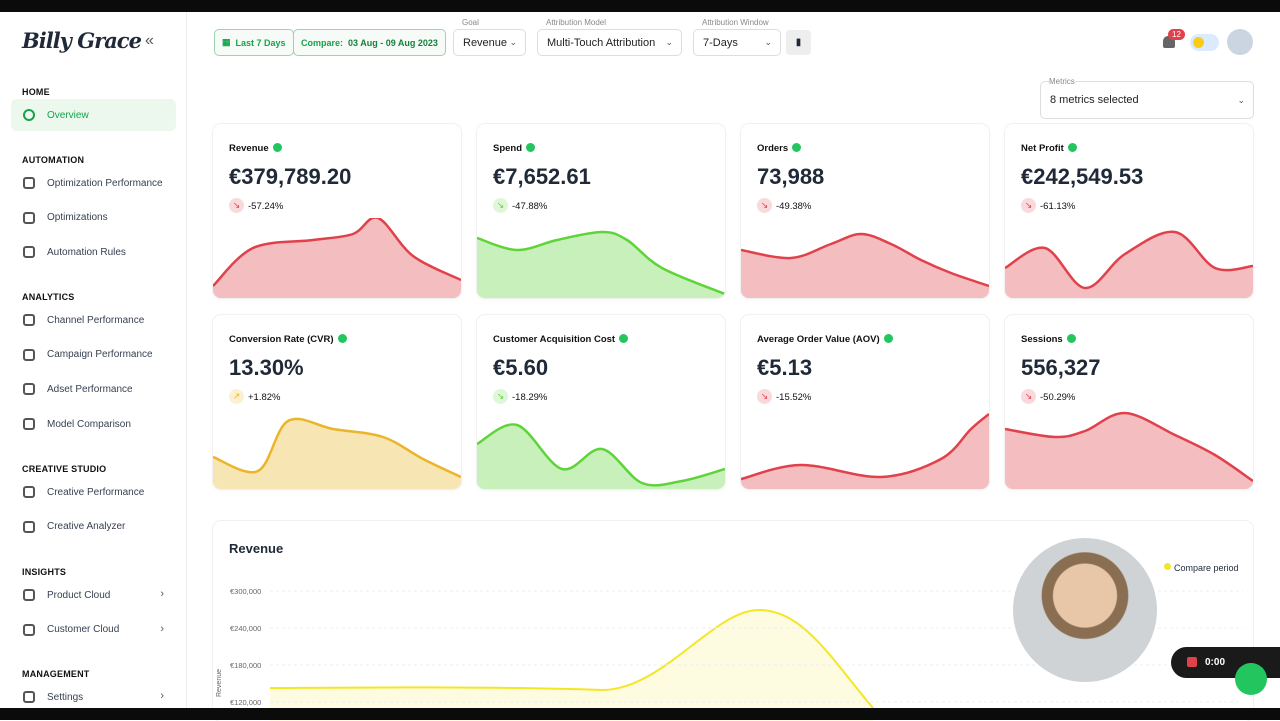  What do you see at coordinates (1240, 42) in the screenshot?
I see `avatar` at bounding box center [1240, 42].